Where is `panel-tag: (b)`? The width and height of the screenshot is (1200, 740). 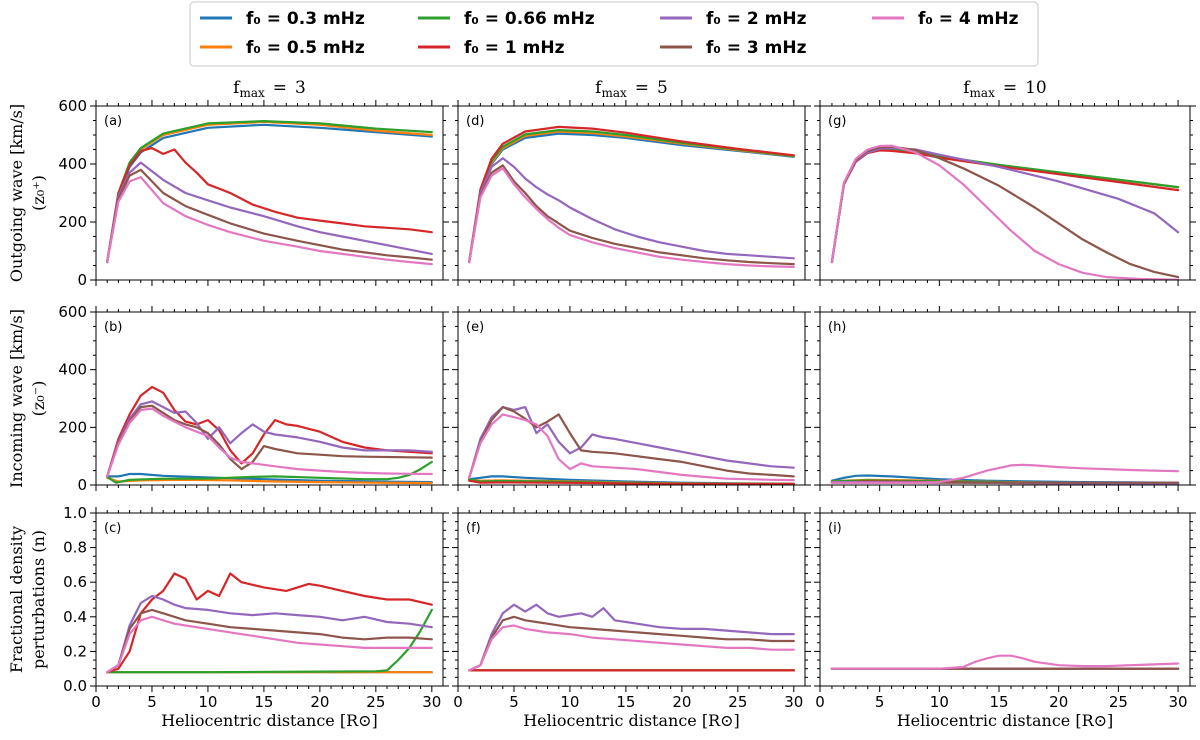
panel-tag: (b) is located at coordinates (113, 327).